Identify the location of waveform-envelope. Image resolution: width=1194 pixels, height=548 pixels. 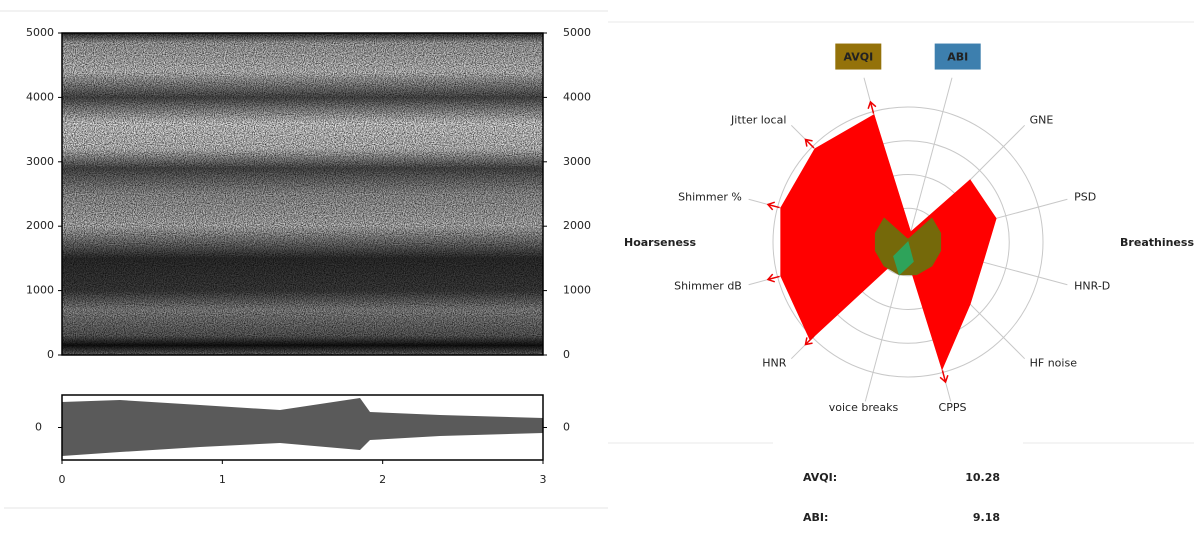
(302, 427).